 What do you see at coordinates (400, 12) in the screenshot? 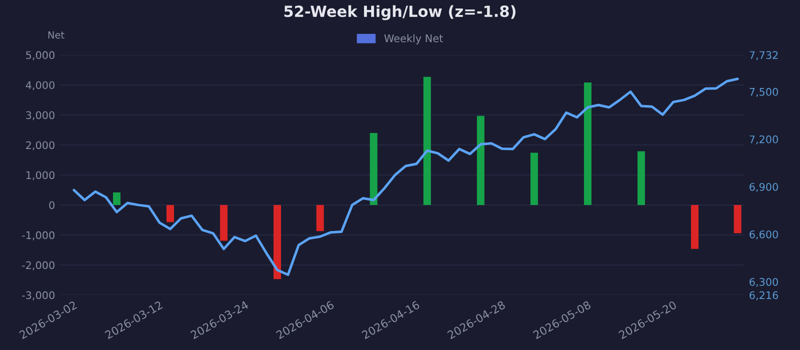
I see `chart-title: 52-Week High/Low (z=-1.8)` at bounding box center [400, 12].